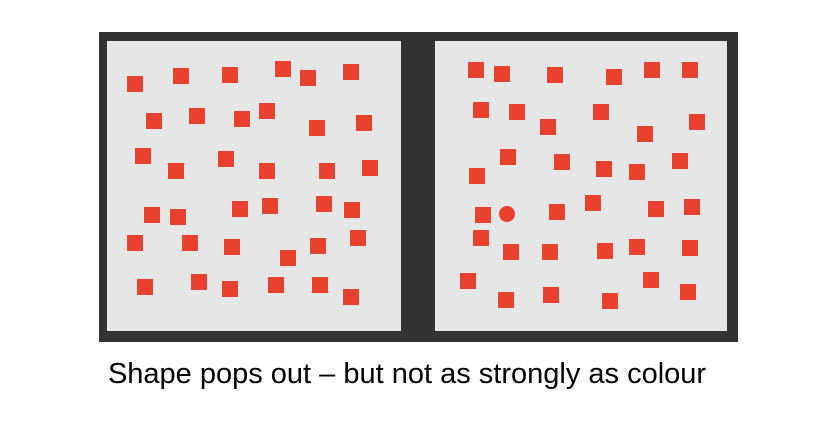  Describe the element at coordinates (507, 214) in the screenshot. I see `target-circle` at that location.